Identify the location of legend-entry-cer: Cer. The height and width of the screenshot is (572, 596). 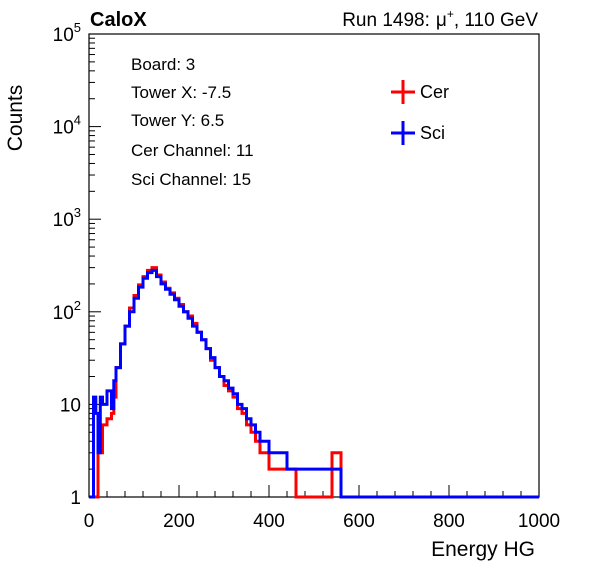
(420, 92).